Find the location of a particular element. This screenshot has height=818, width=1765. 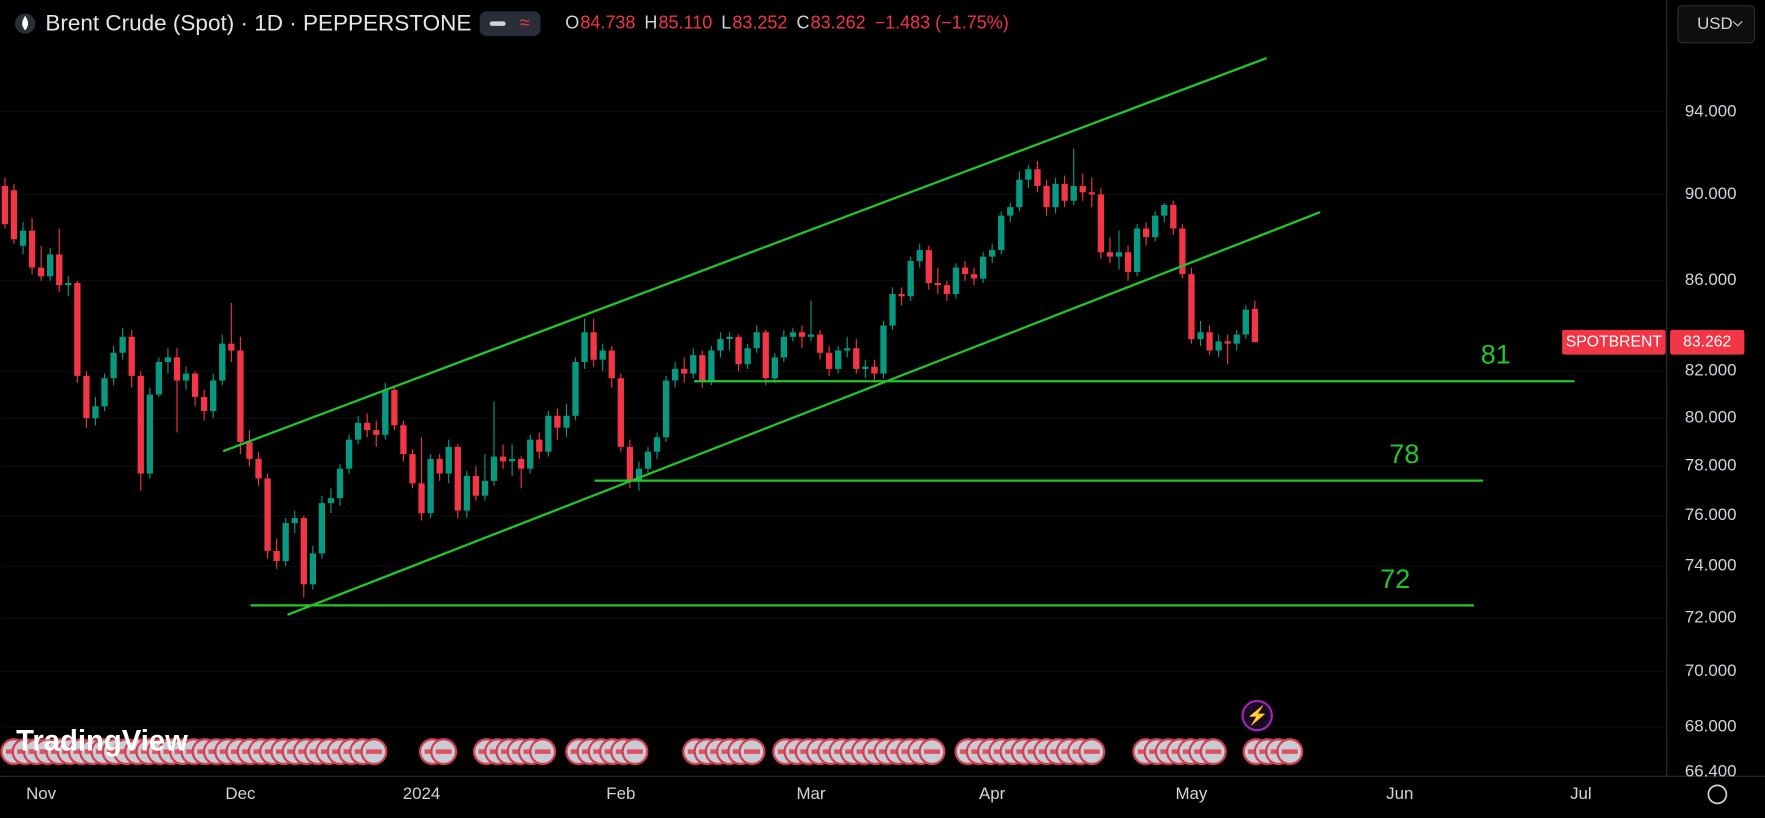

y-tick-label: 68.000 is located at coordinates (1711, 725).